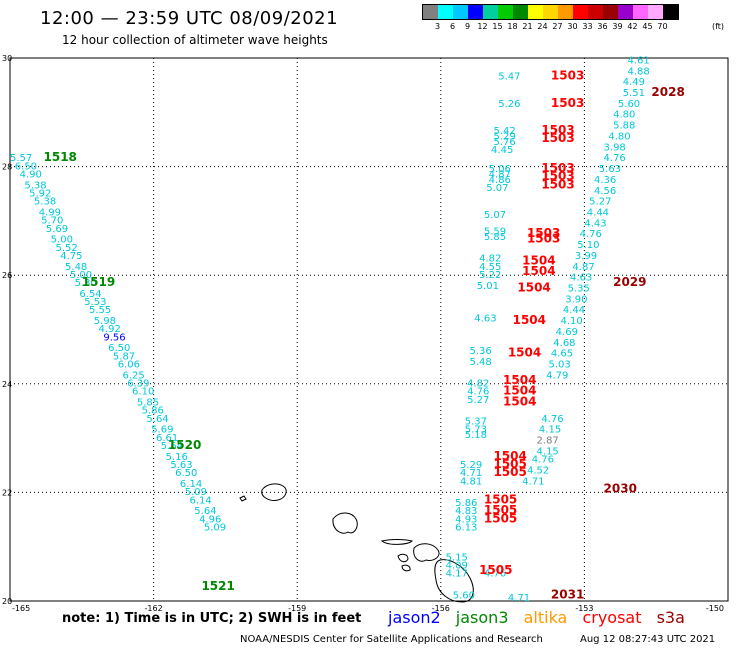 The width and height of the screenshot is (740, 650). I want to click on wave-height-value: 4.99, so click(50, 212).